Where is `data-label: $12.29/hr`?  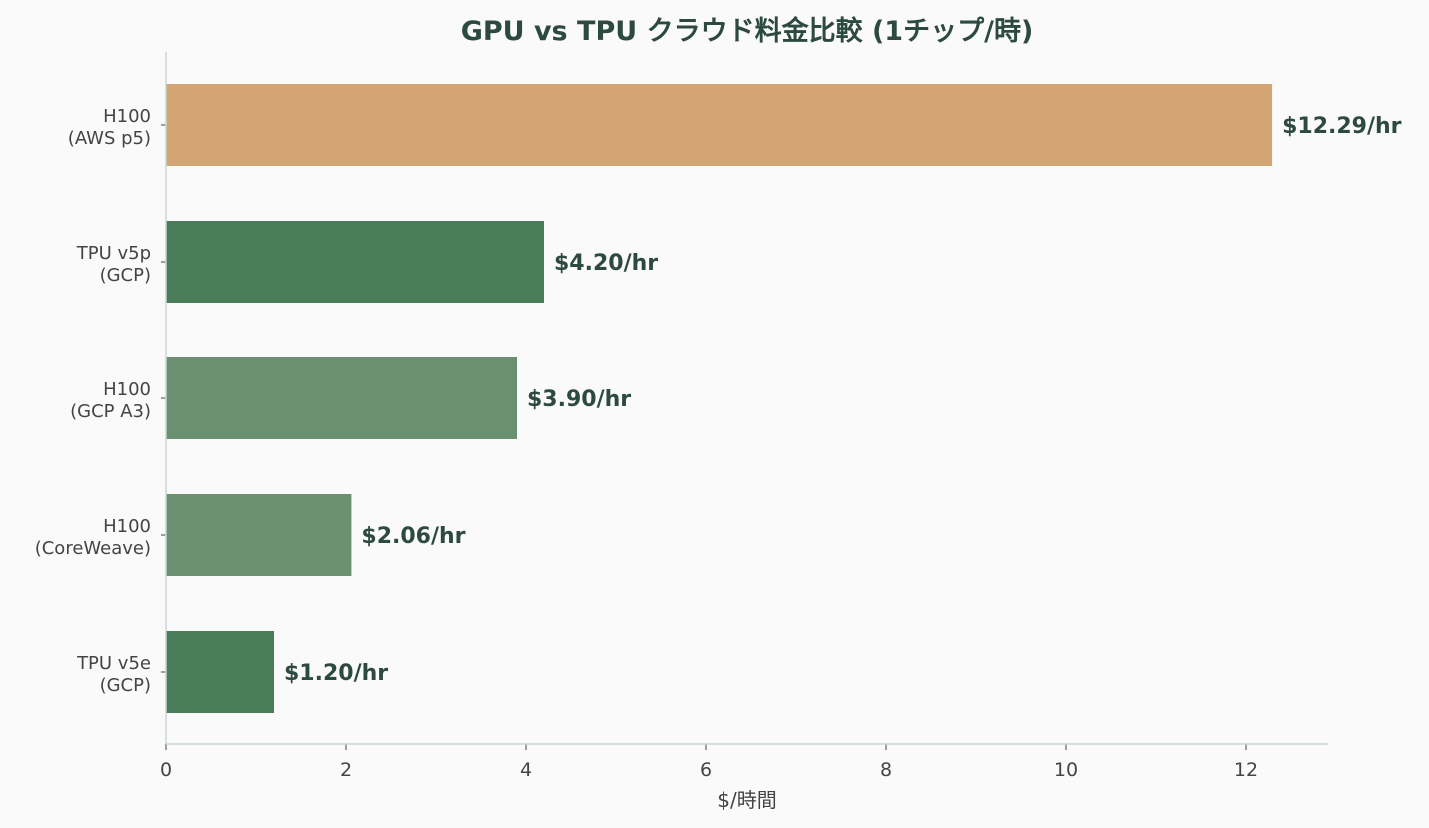 data-label: $12.29/hr is located at coordinates (1342, 126).